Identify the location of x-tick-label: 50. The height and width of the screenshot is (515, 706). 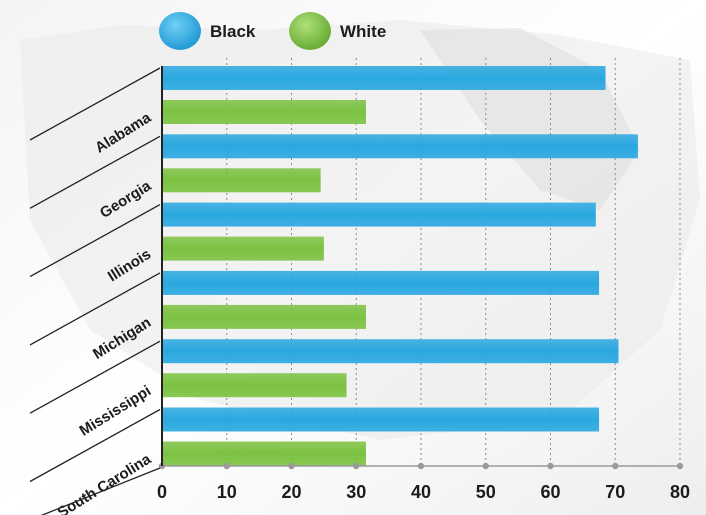
(486, 492).